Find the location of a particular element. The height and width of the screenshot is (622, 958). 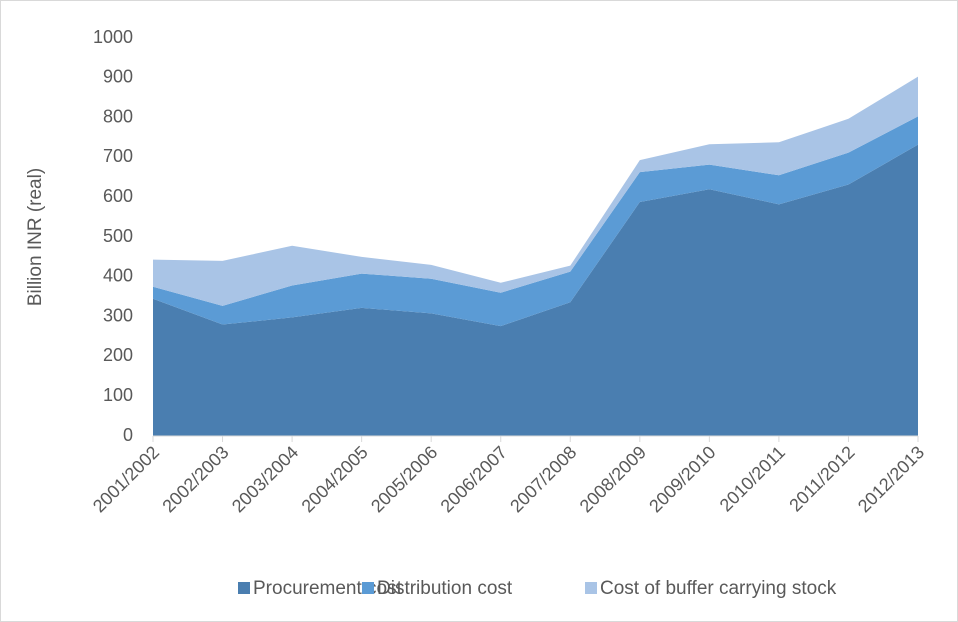

y-tick-label: 1000 is located at coordinates (113, 37).